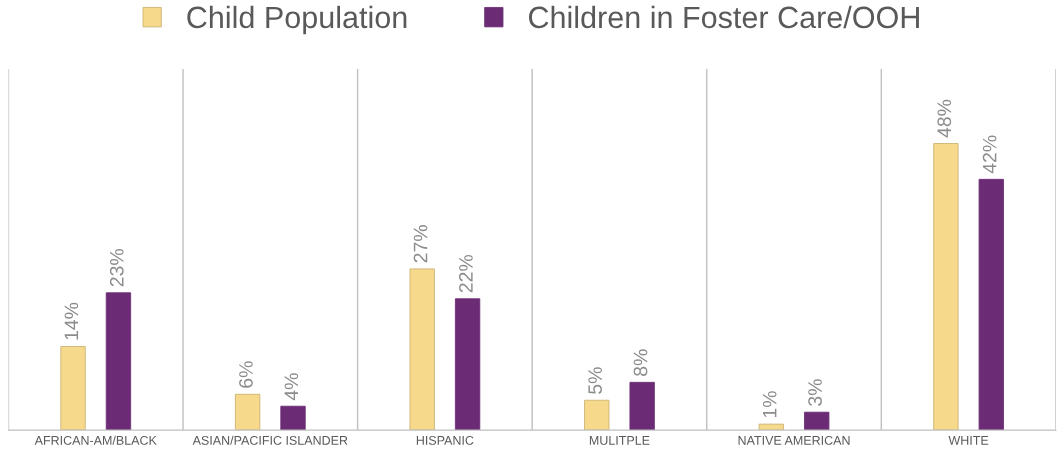 The height and width of the screenshot is (460, 1058). I want to click on data-label: 14%, so click(71, 321).